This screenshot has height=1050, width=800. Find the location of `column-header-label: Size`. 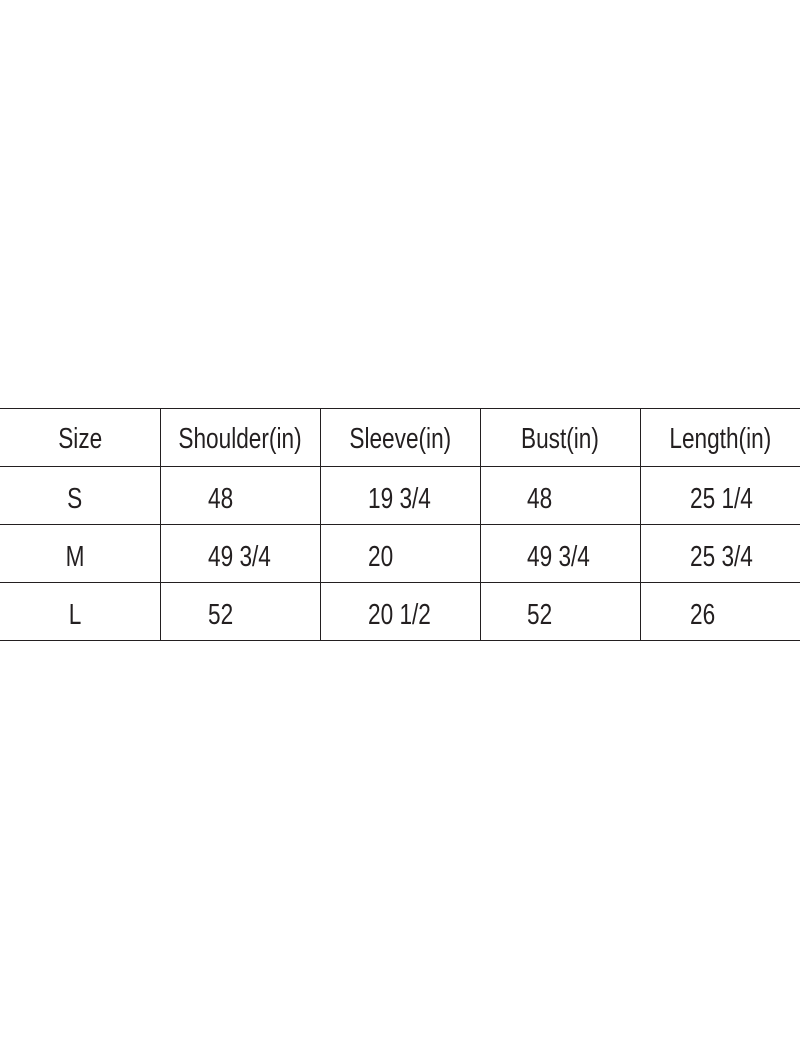

column-header-label: Size is located at coordinates (79, 439).